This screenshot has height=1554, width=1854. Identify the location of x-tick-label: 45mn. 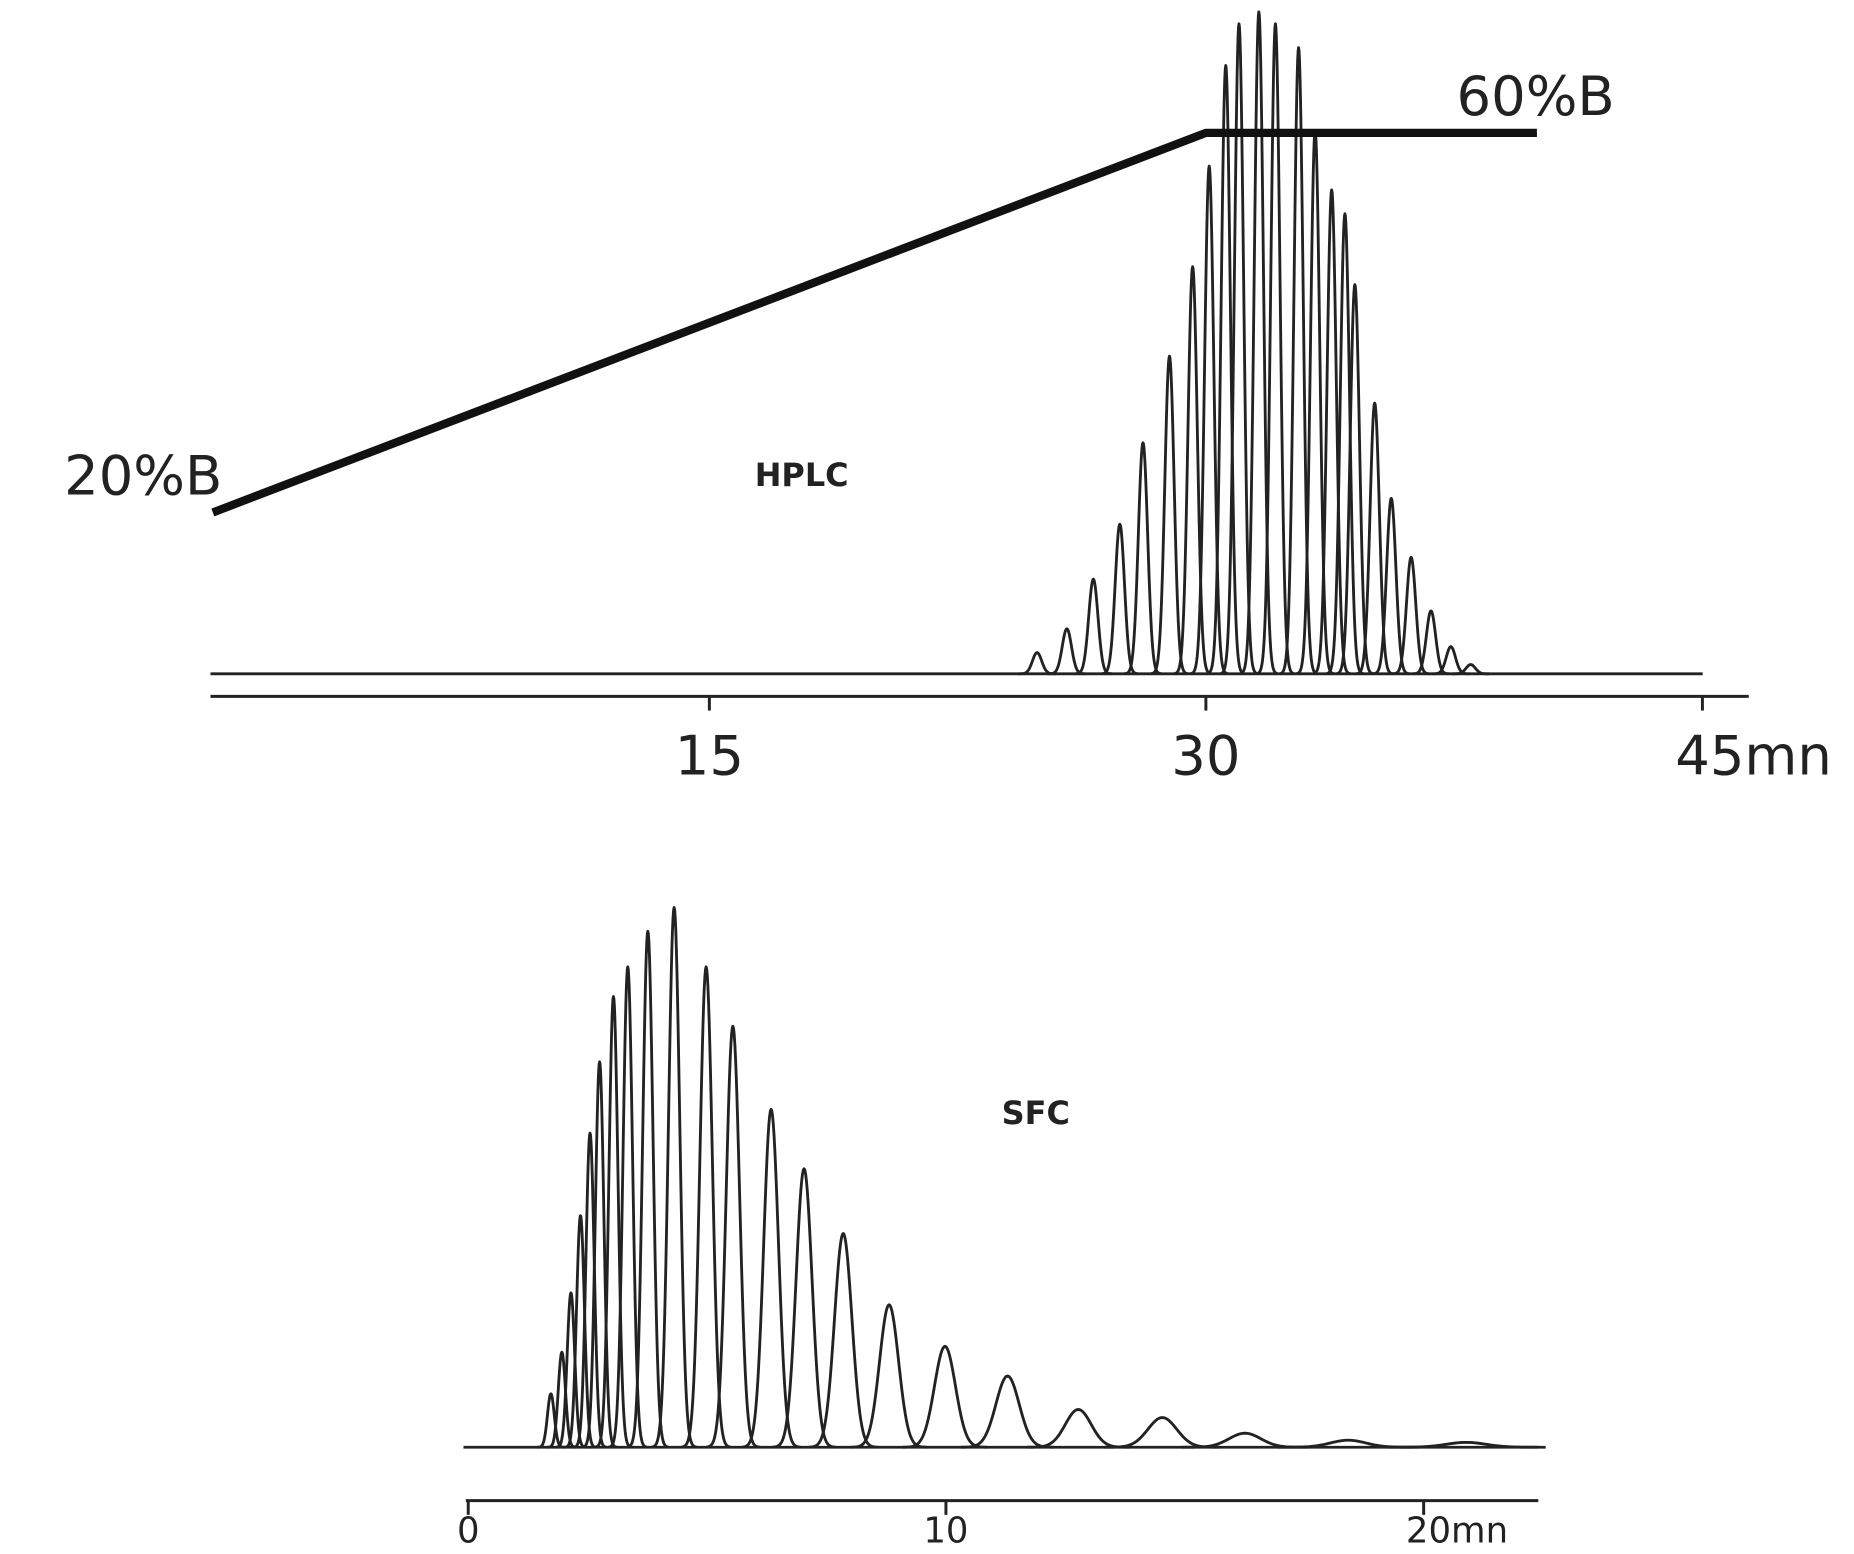
(1753, 755).